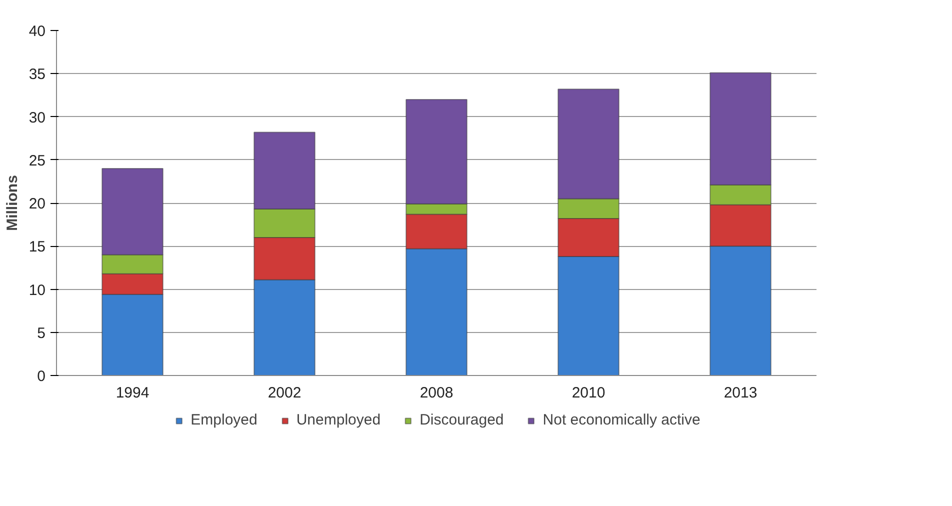  What do you see at coordinates (12, 203) in the screenshot?
I see `y-axis-title: Millions` at bounding box center [12, 203].